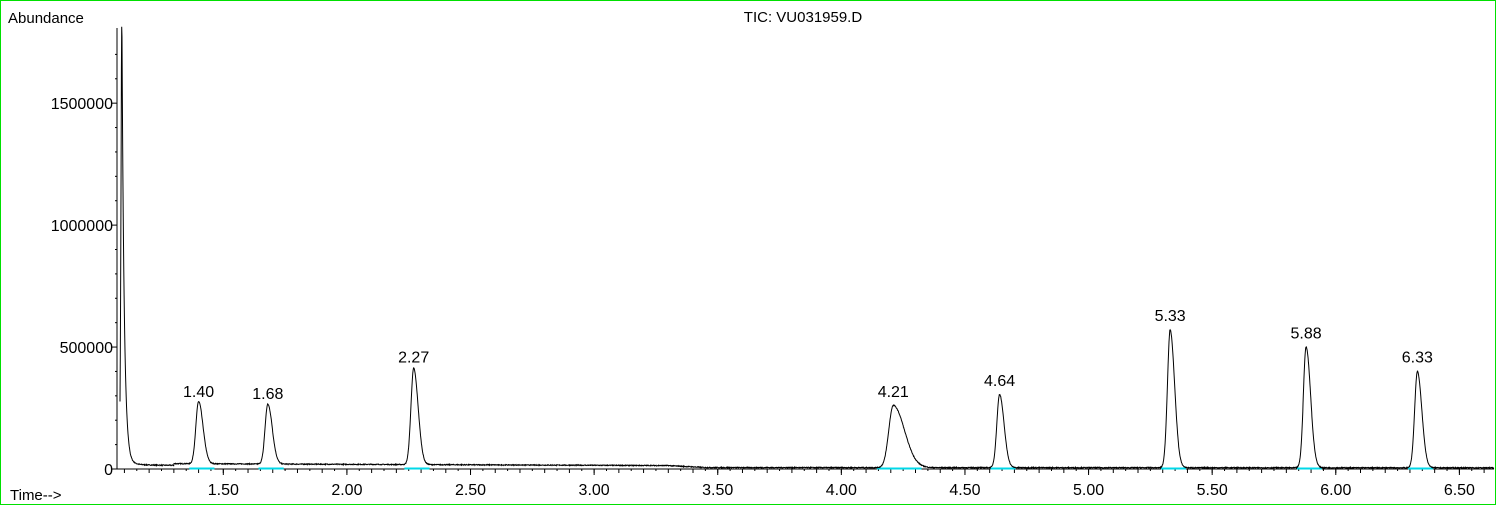  Describe the element at coordinates (223, 490) in the screenshot. I see `x-tick-label: 1.50` at that location.